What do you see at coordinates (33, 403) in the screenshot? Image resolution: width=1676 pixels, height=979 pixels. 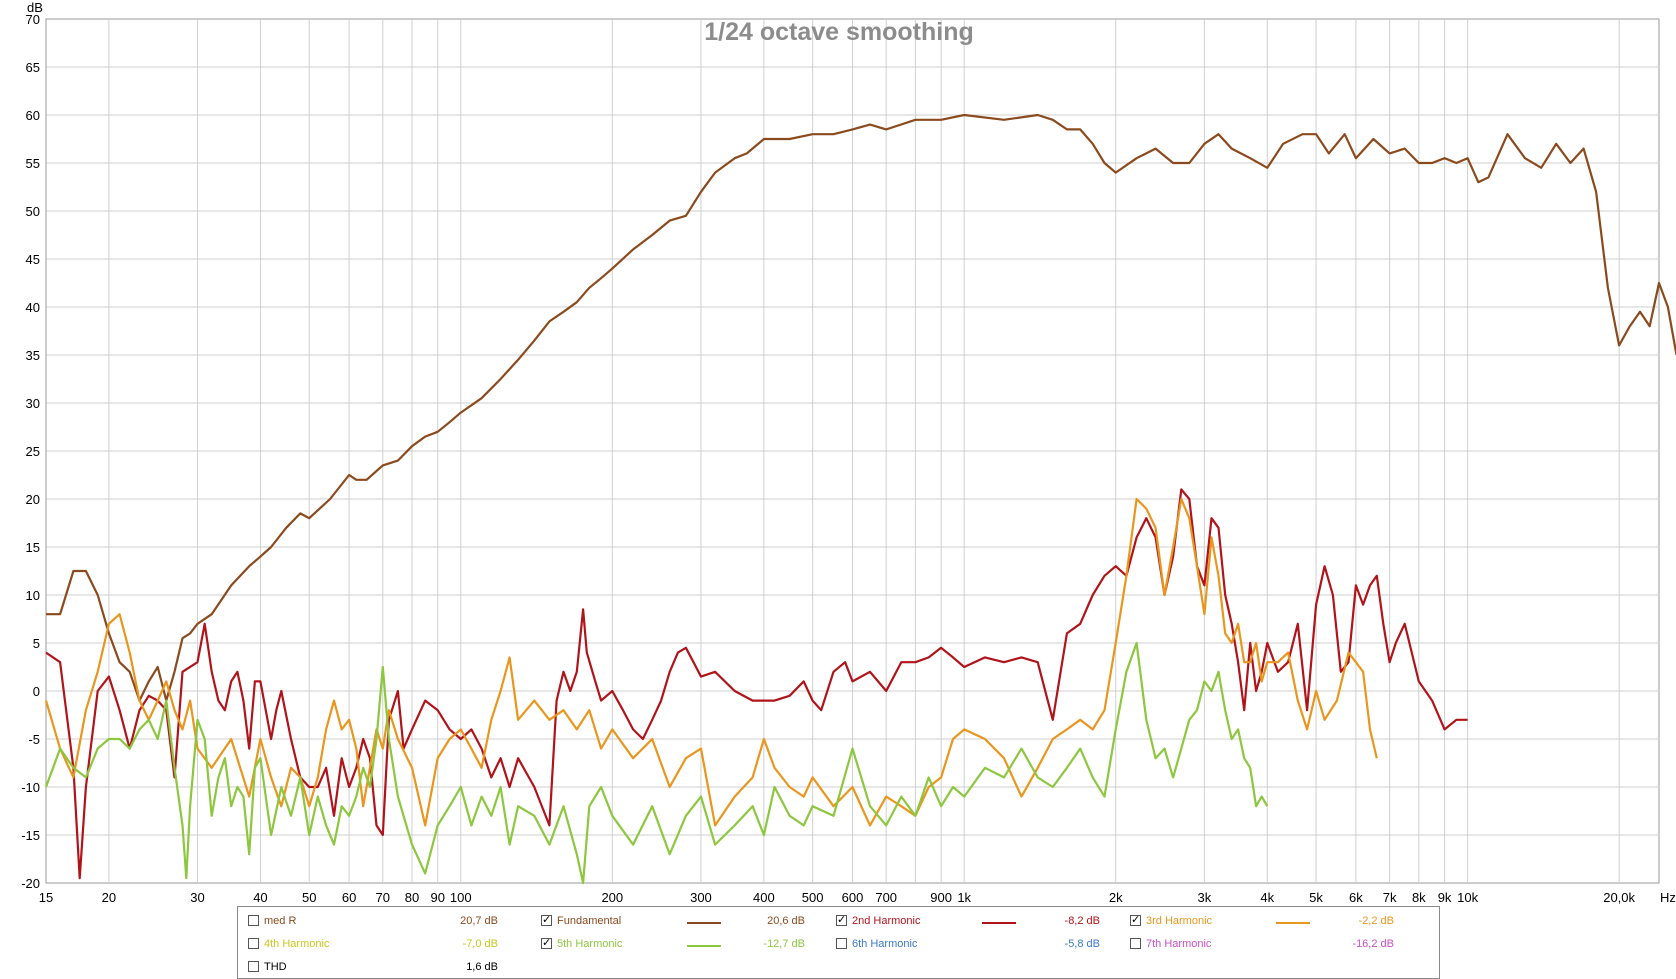 I see `y-tick-label: 30` at bounding box center [33, 403].